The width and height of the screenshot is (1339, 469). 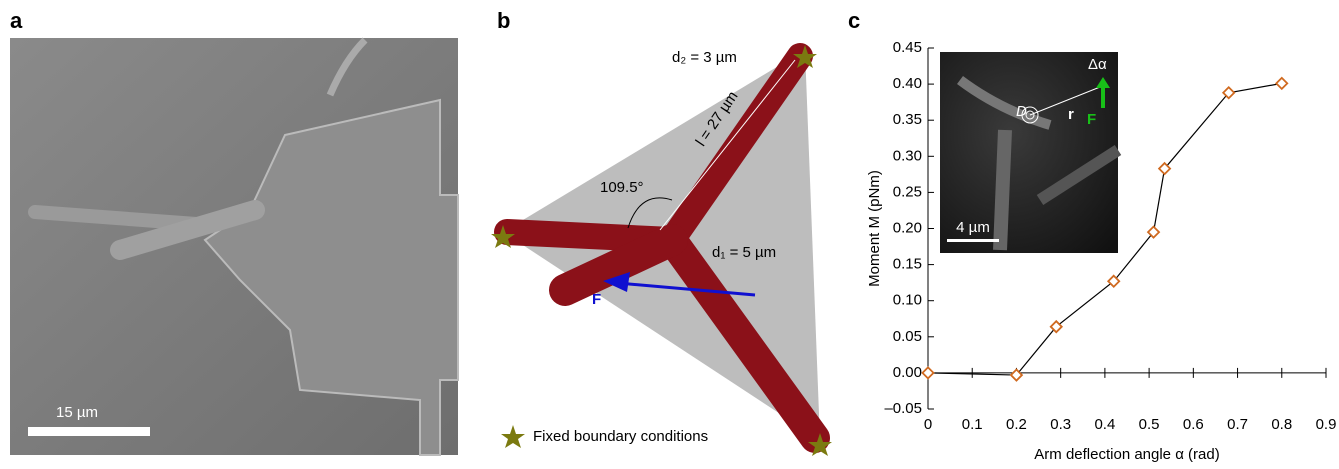 I want to click on y-tick-label: 0.45, so click(x=907, y=47).